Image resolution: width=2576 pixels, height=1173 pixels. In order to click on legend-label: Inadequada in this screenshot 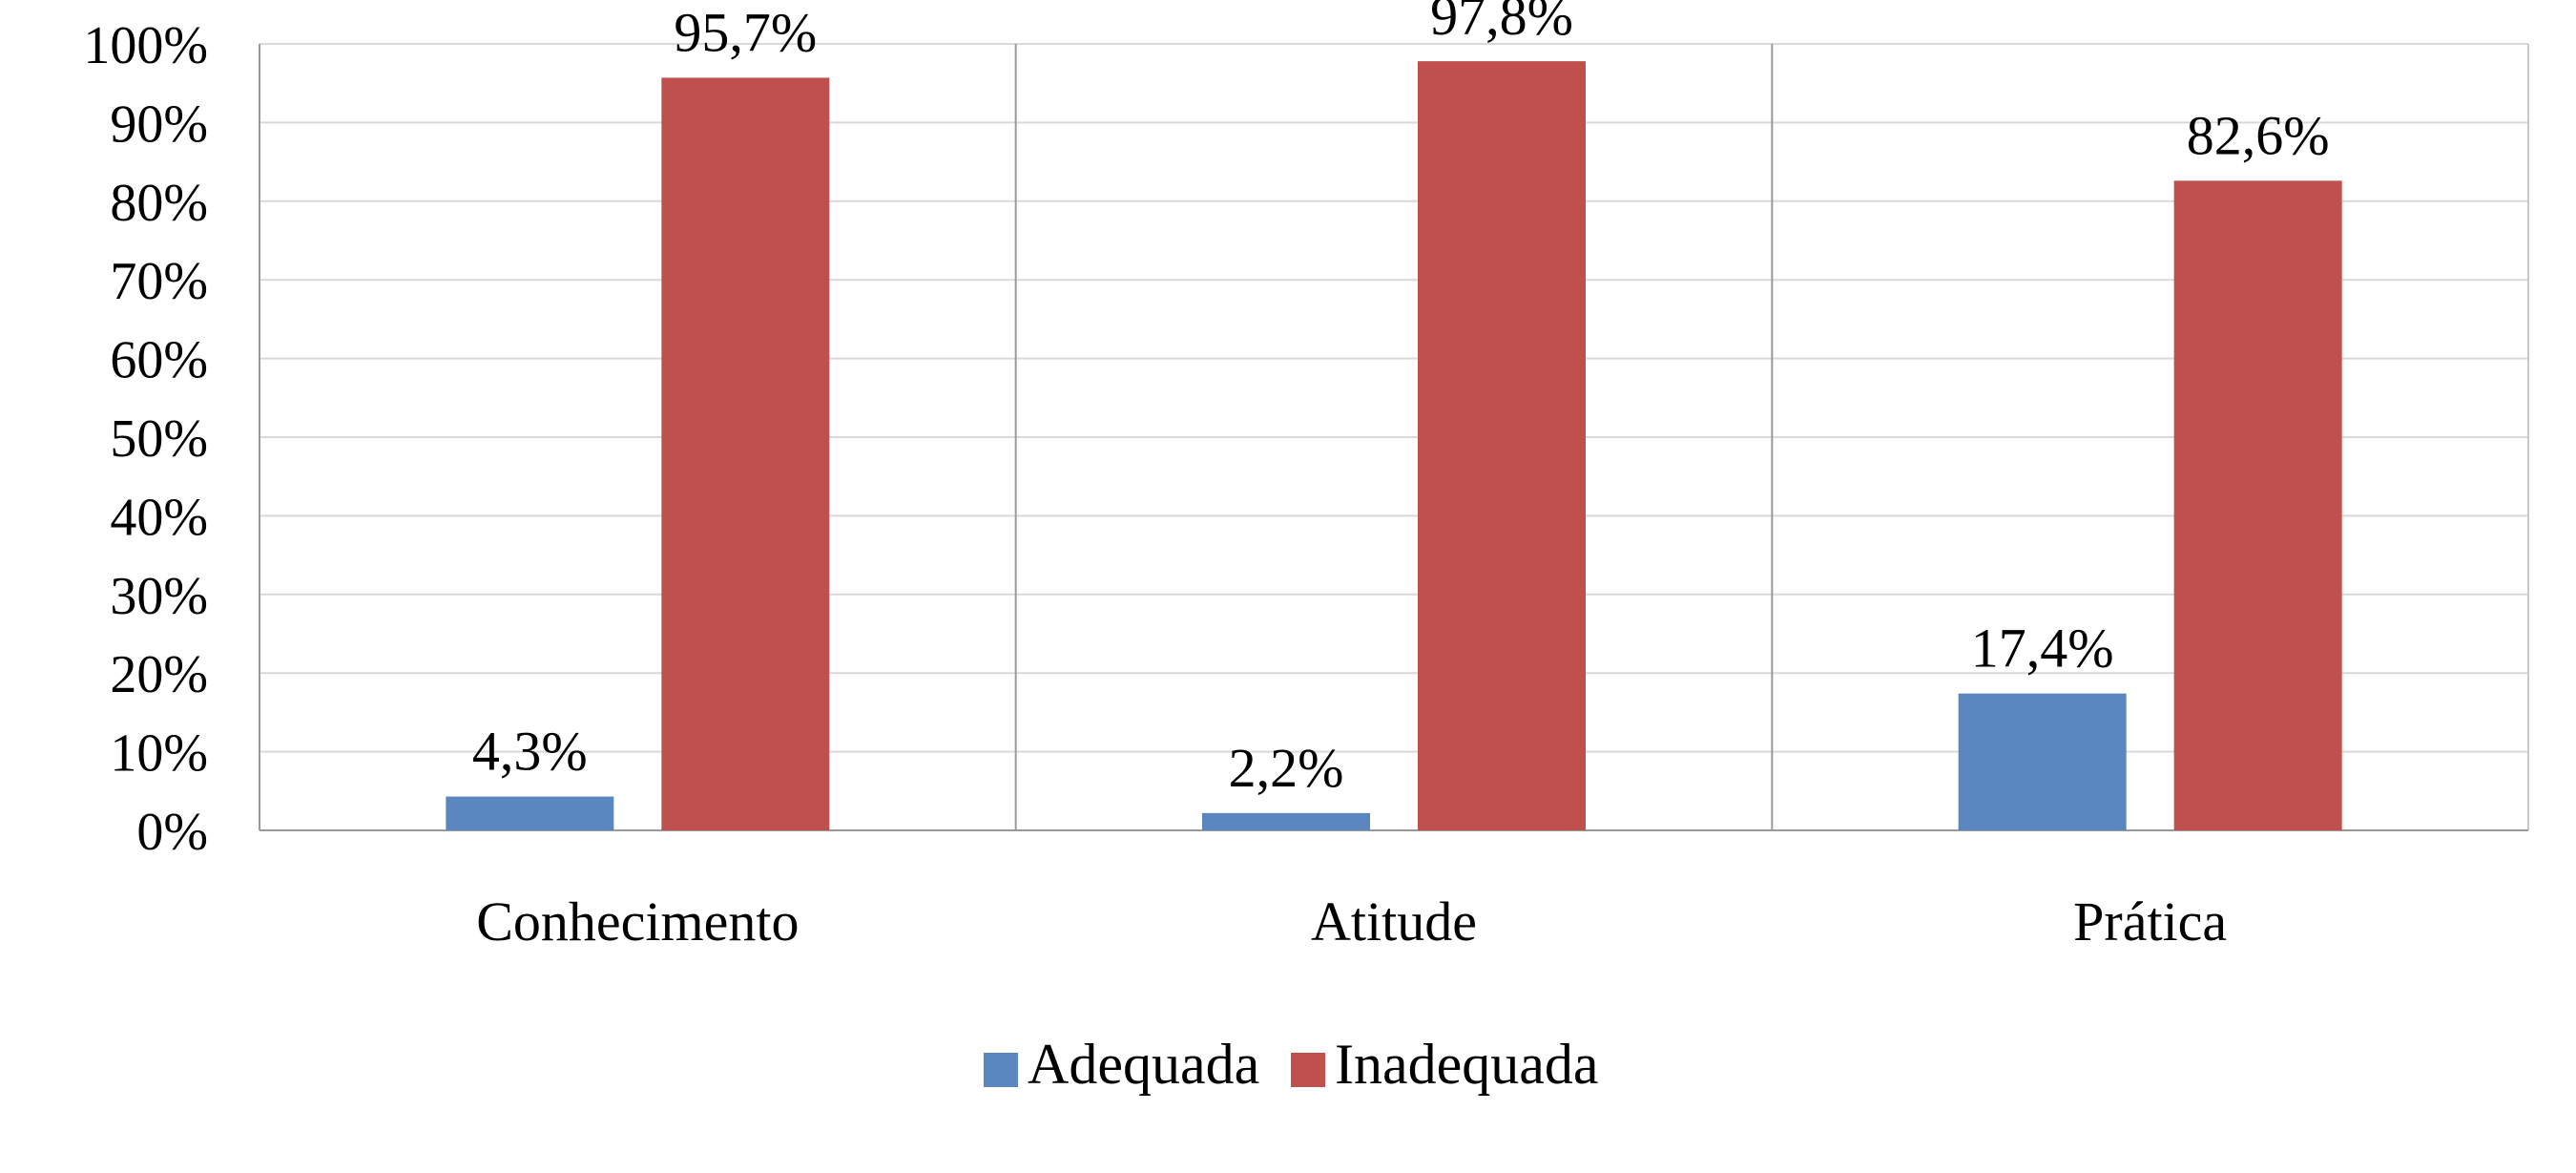, I will do `click(1467, 1065)`.